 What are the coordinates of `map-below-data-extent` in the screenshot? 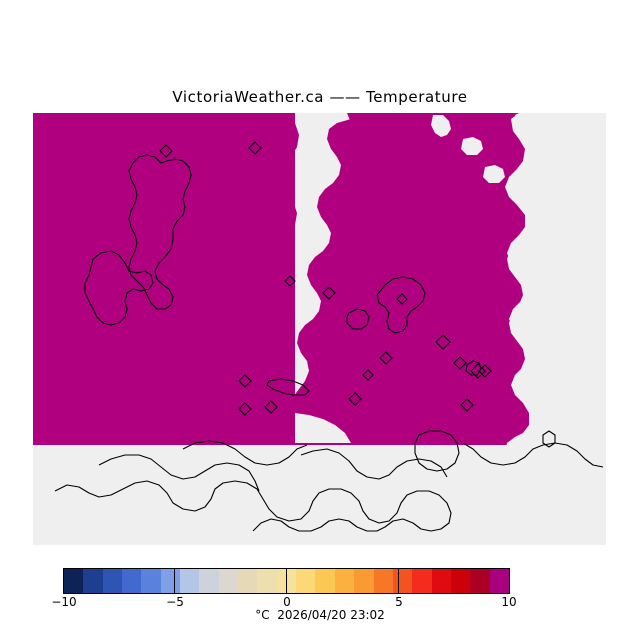 It's located at (319, 495).